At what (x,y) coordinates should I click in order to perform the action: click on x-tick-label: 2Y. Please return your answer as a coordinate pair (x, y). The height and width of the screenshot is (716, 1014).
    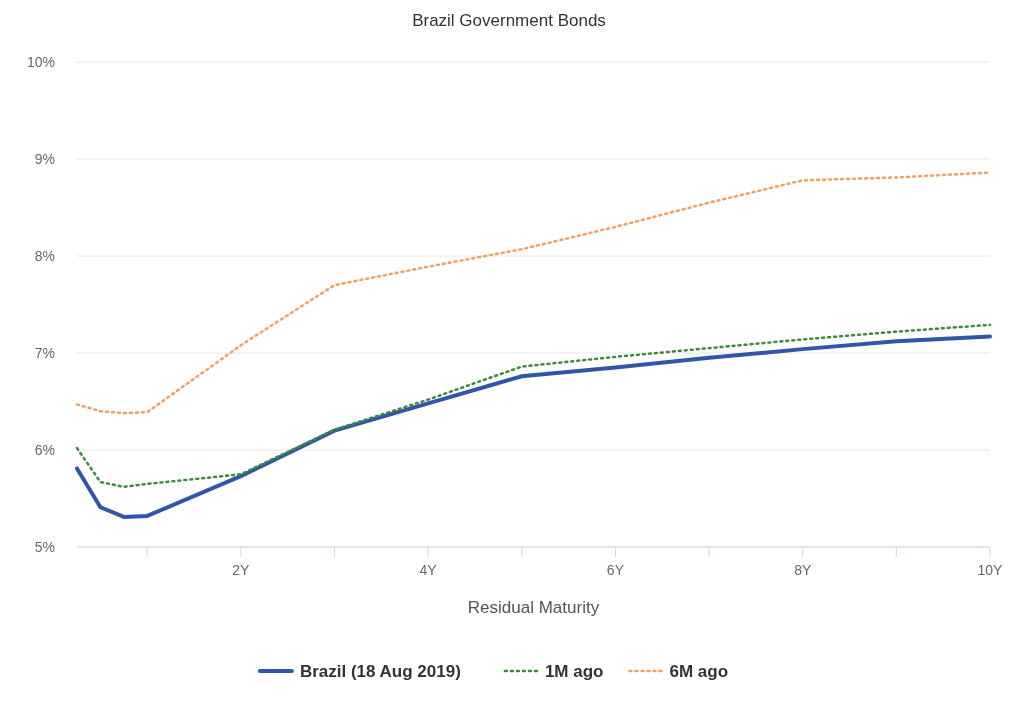
    Looking at the image, I should click on (241, 570).